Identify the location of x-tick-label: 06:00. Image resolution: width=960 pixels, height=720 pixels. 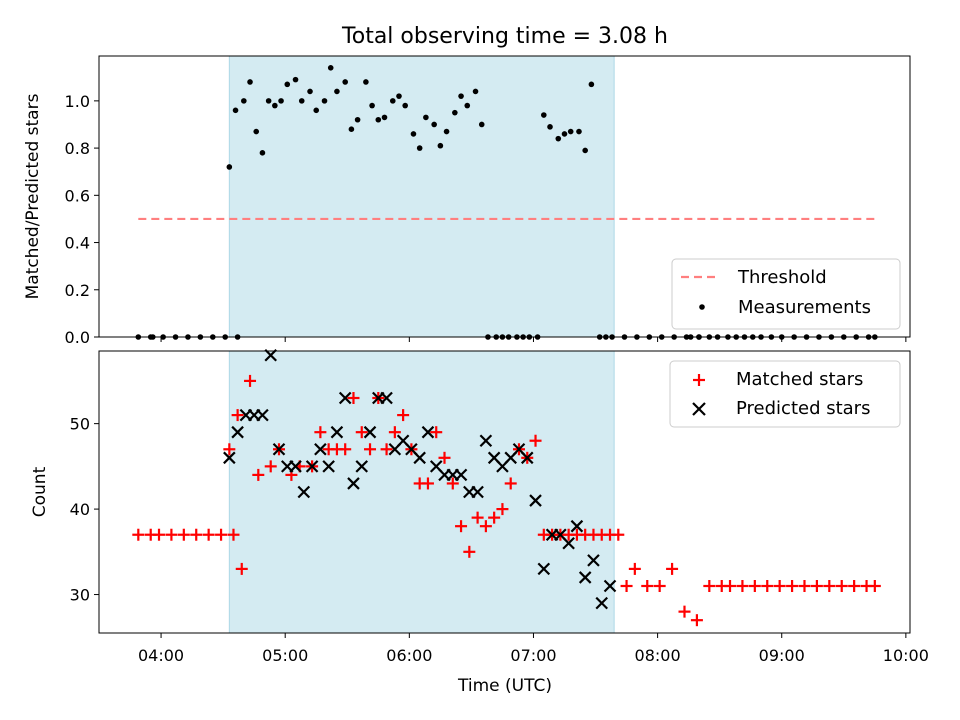
(409, 655).